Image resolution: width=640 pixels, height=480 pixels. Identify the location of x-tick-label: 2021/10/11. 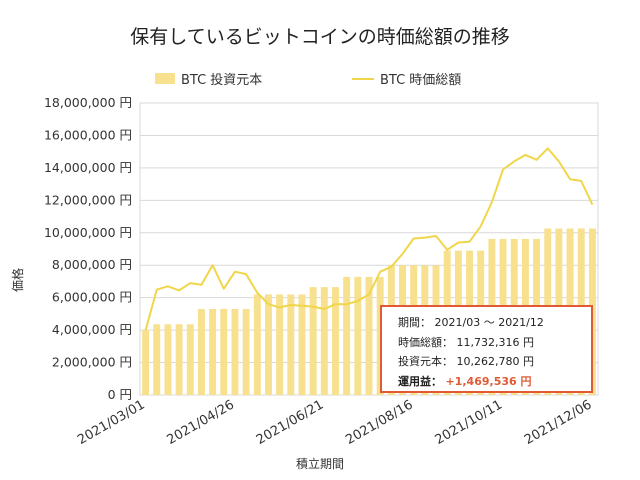
(469, 422).